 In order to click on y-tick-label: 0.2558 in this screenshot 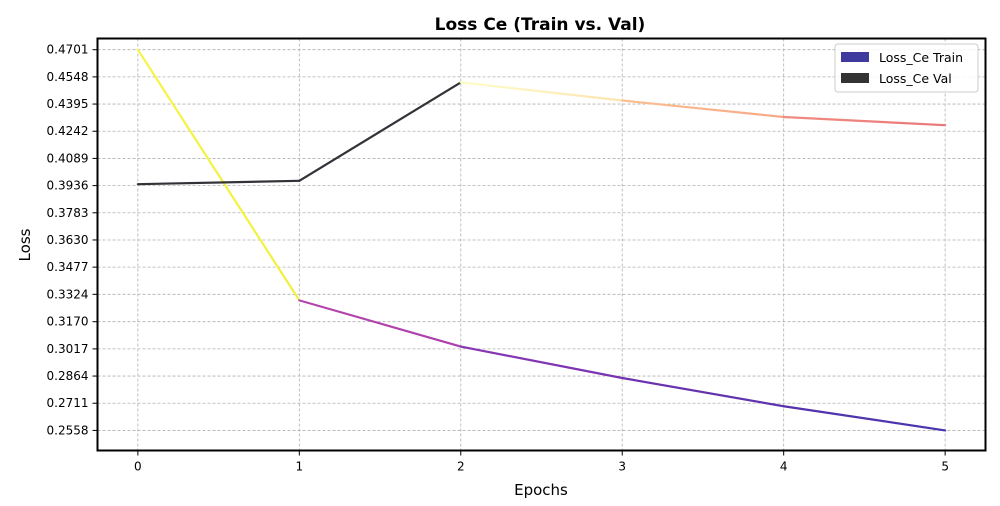, I will do `click(68, 430)`.